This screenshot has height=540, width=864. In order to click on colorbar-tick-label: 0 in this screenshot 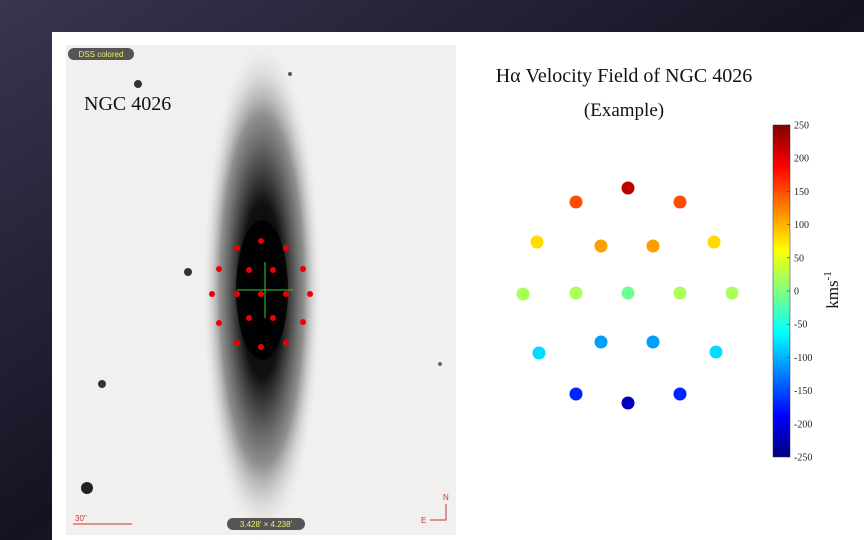, I will do `click(796, 292)`.